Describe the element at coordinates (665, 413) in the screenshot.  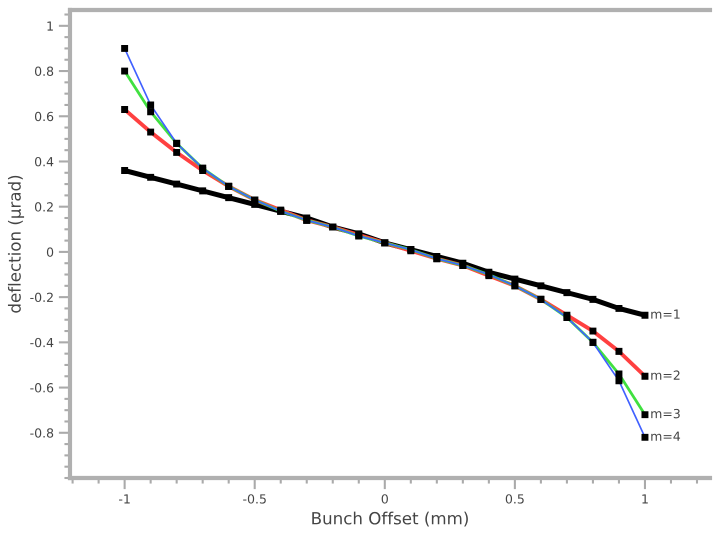
I see `series-label: m=3` at that location.